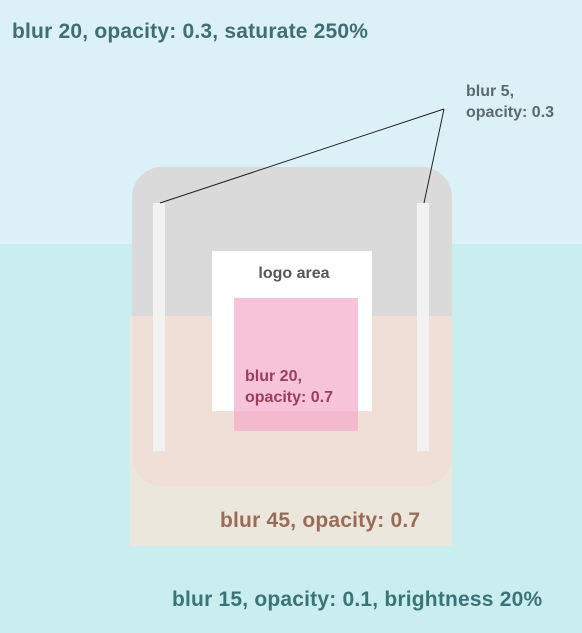  Describe the element at coordinates (510, 112) in the screenshot. I see `callout-line-2: opacity: 0.3` at that location.